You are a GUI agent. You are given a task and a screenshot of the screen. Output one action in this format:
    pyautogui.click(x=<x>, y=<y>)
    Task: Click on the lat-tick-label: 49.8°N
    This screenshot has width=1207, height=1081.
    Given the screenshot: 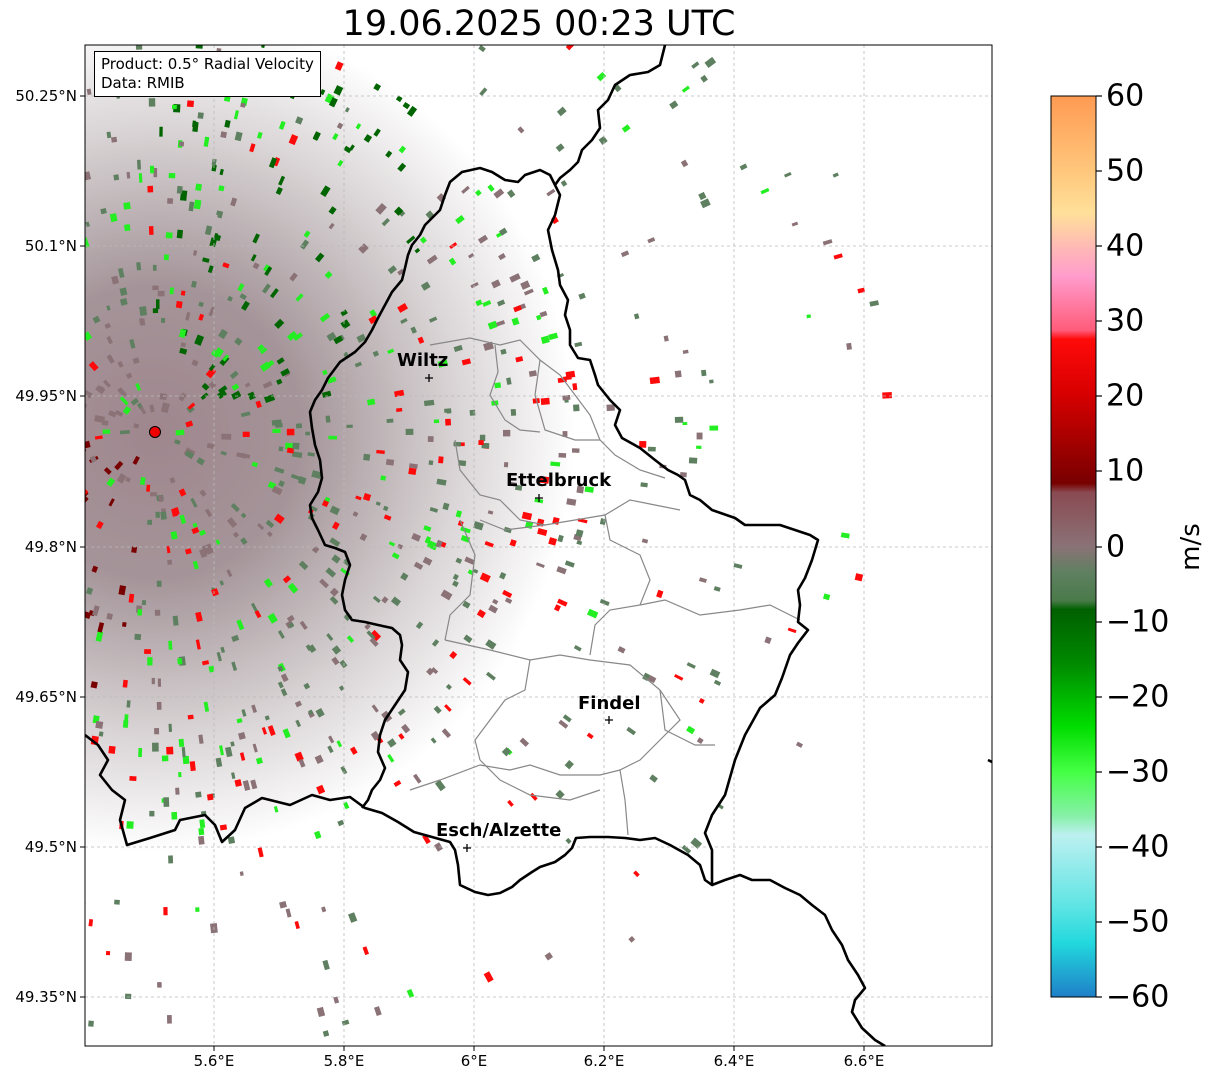 What is the action you would take?
    pyautogui.click(x=50, y=547)
    